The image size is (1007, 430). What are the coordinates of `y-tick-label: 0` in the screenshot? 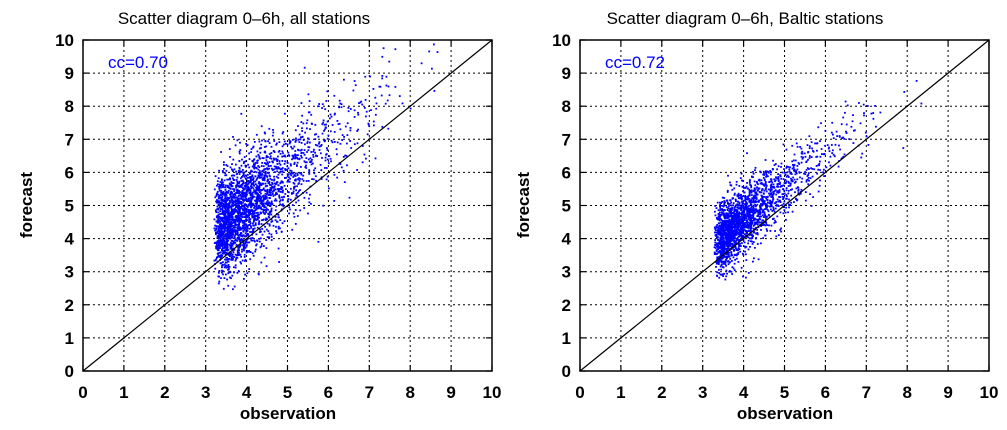 It's located at (69, 371).